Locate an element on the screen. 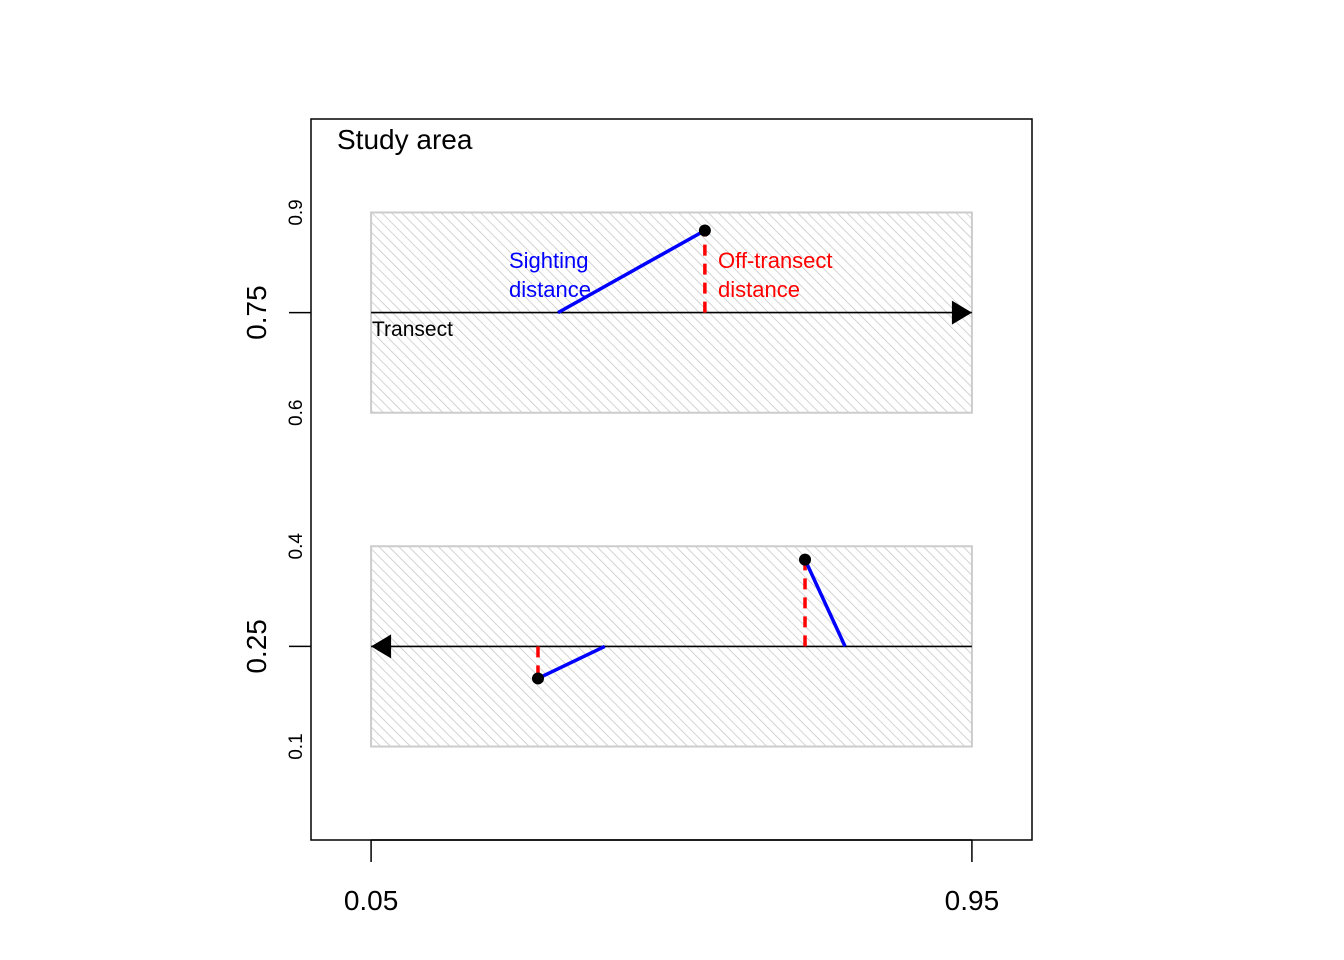 The width and height of the screenshot is (1344, 960). sighting-3-point is located at coordinates (805, 559).